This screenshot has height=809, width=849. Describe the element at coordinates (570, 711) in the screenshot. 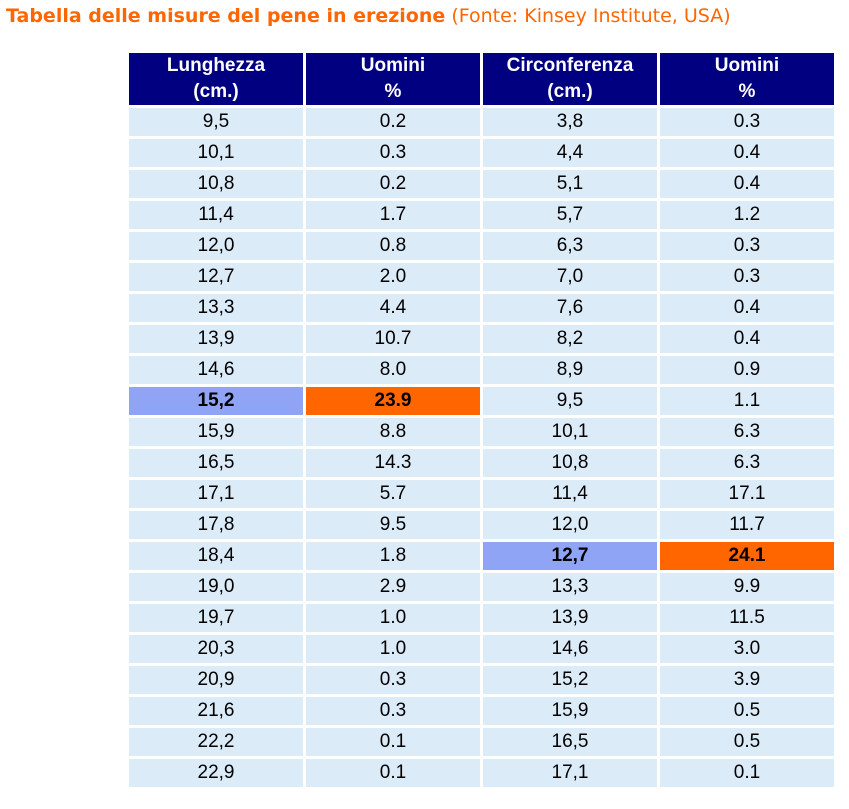

I see `circumference-cell: 15,9` at that location.